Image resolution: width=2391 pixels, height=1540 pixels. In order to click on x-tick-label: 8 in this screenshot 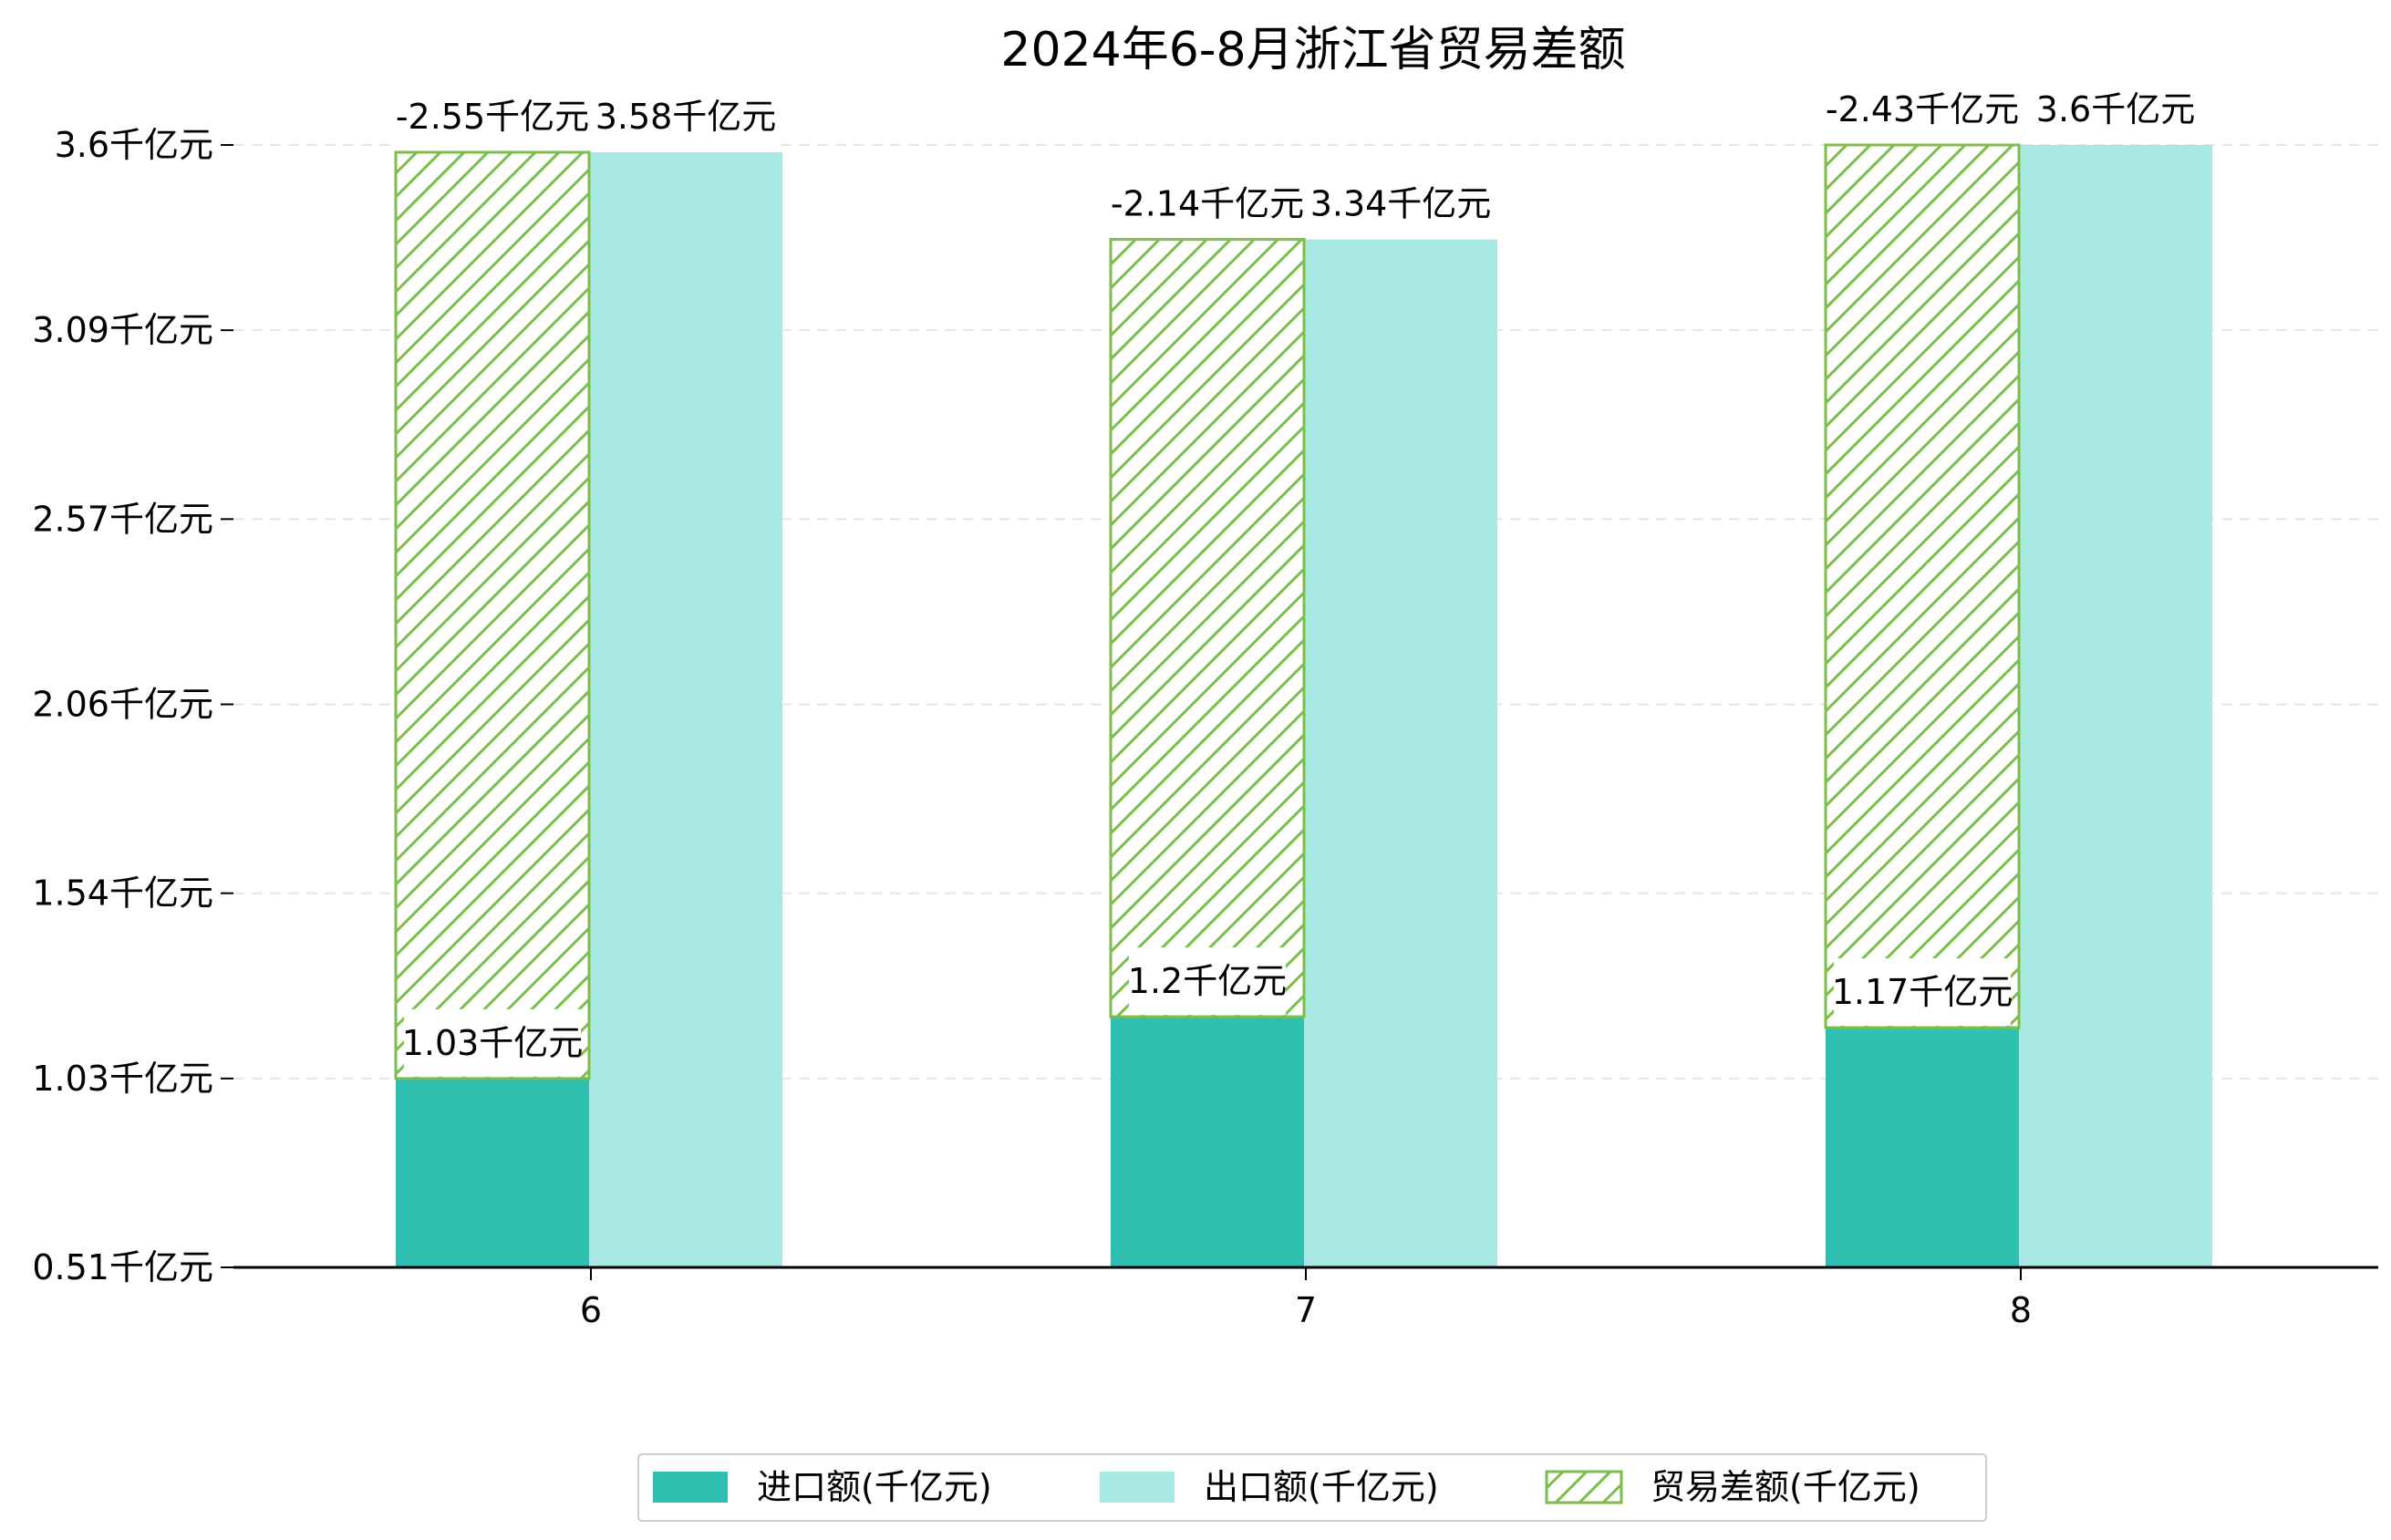, I will do `click(2021, 1310)`.